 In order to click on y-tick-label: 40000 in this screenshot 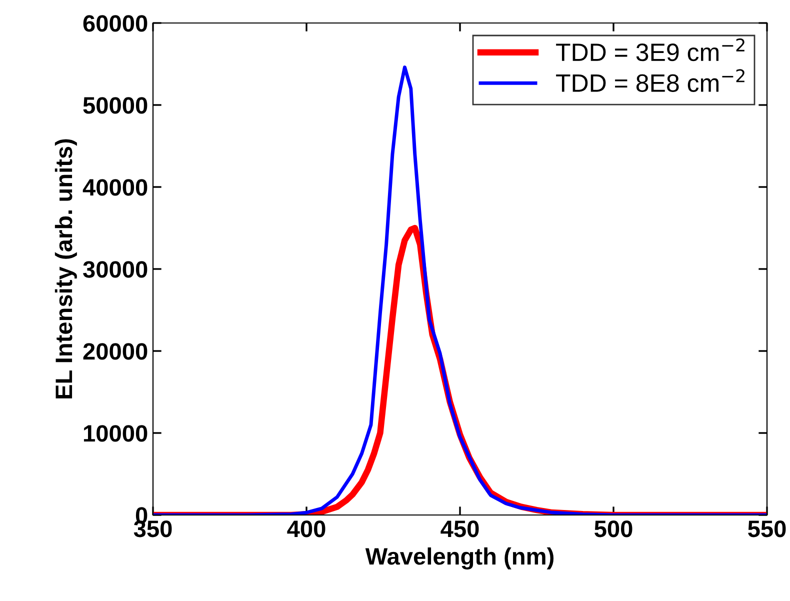, I will do `click(115, 187)`.